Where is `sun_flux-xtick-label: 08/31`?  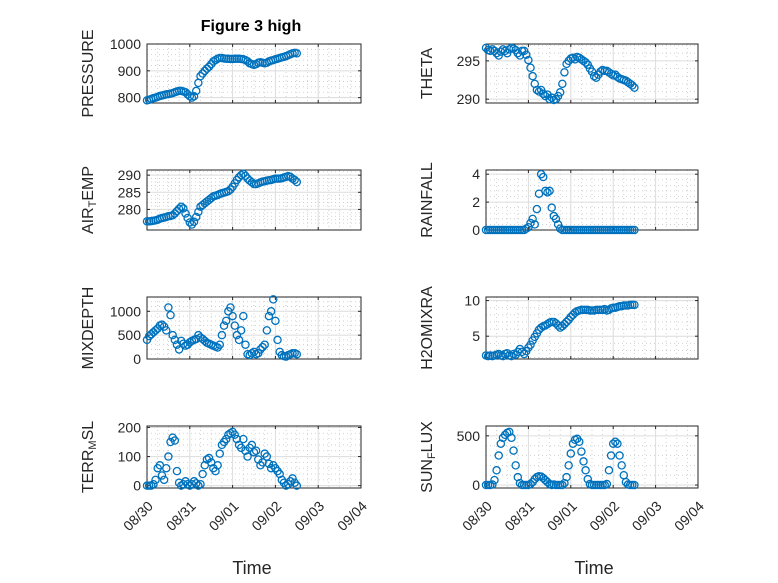 sun_flux-xtick-label: 08/31 is located at coordinates (519, 516).